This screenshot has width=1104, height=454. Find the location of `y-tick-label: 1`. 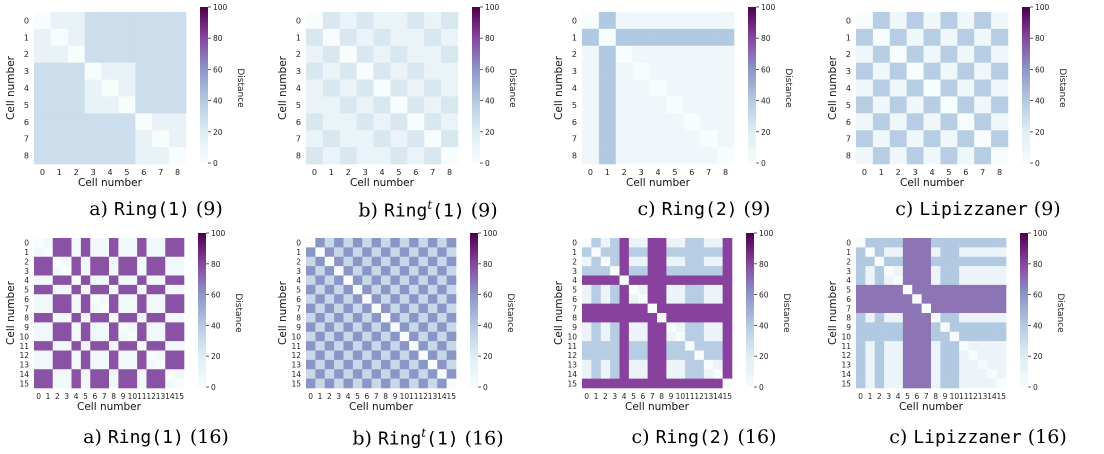

y-tick-label: 1 is located at coordinates (298, 252).